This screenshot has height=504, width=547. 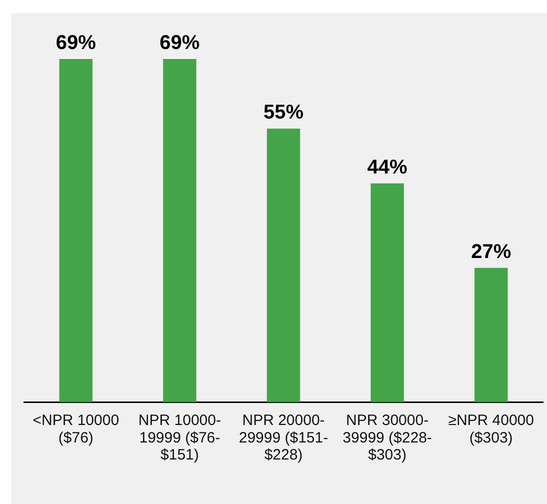 I want to click on data-label: 44%, so click(x=387, y=167).